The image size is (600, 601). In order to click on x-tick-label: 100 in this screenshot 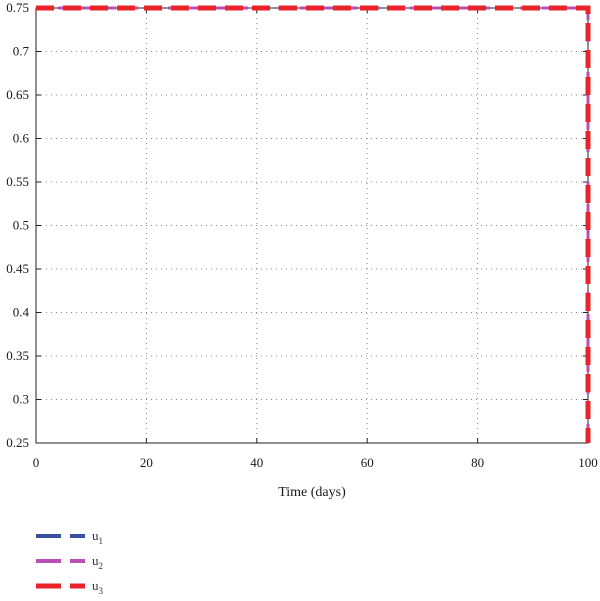, I will do `click(588, 462)`.